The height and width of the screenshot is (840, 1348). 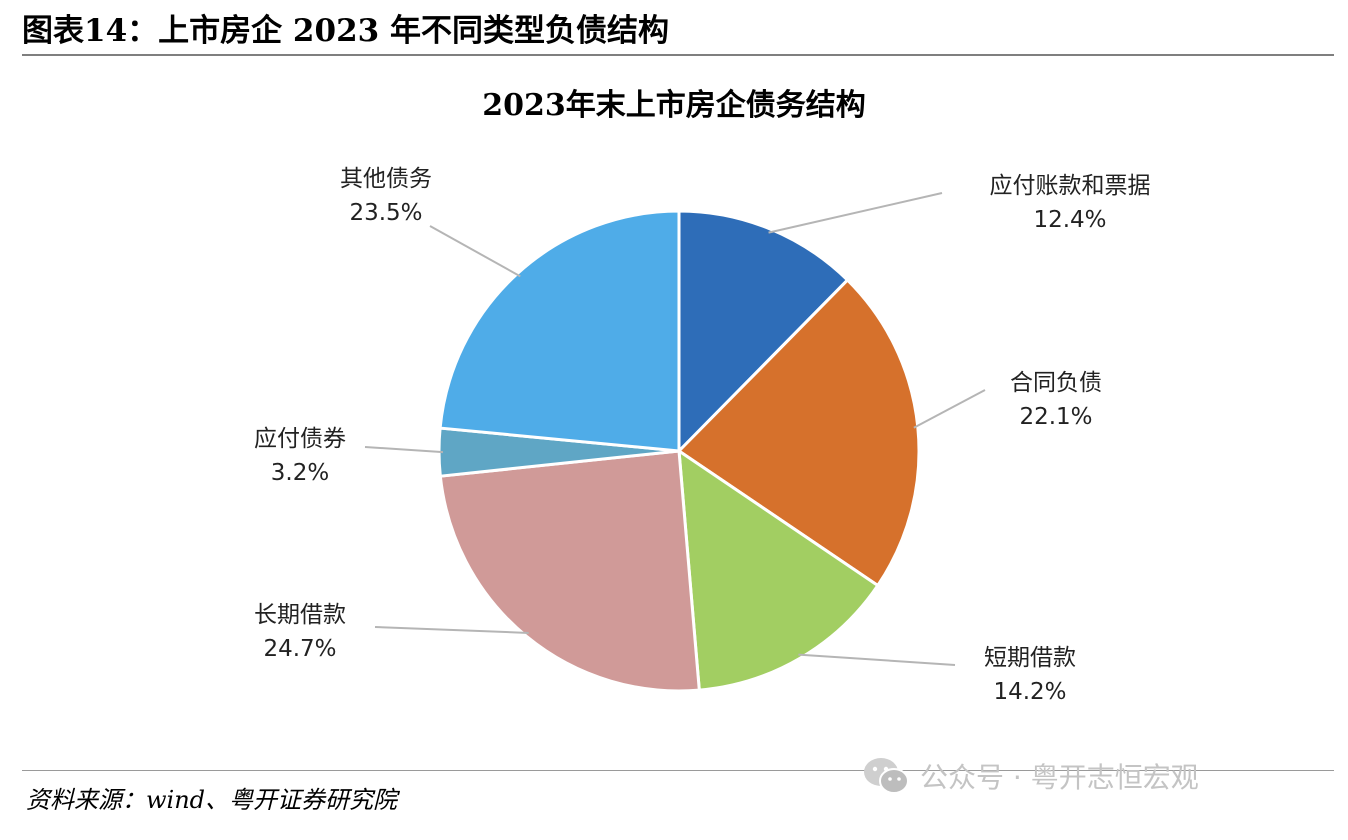 What do you see at coordinates (300, 615) in the screenshot?
I see `slice-name-label: 长期借款` at bounding box center [300, 615].